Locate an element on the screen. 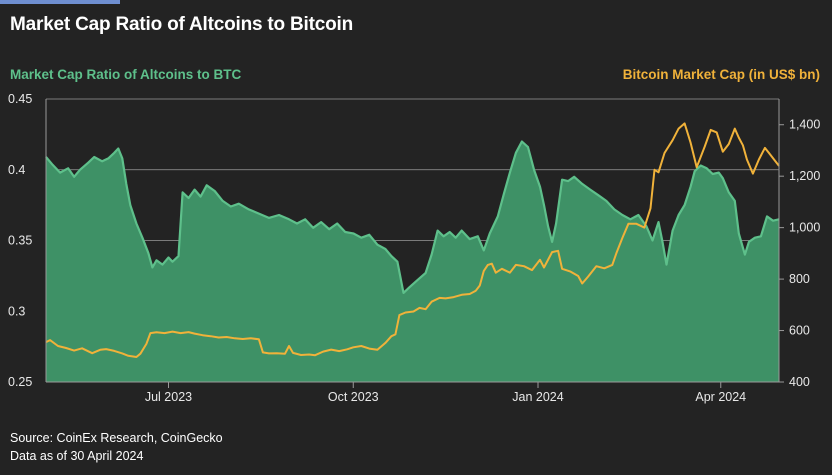  right-tick-label: 1,000 is located at coordinates (804, 228).